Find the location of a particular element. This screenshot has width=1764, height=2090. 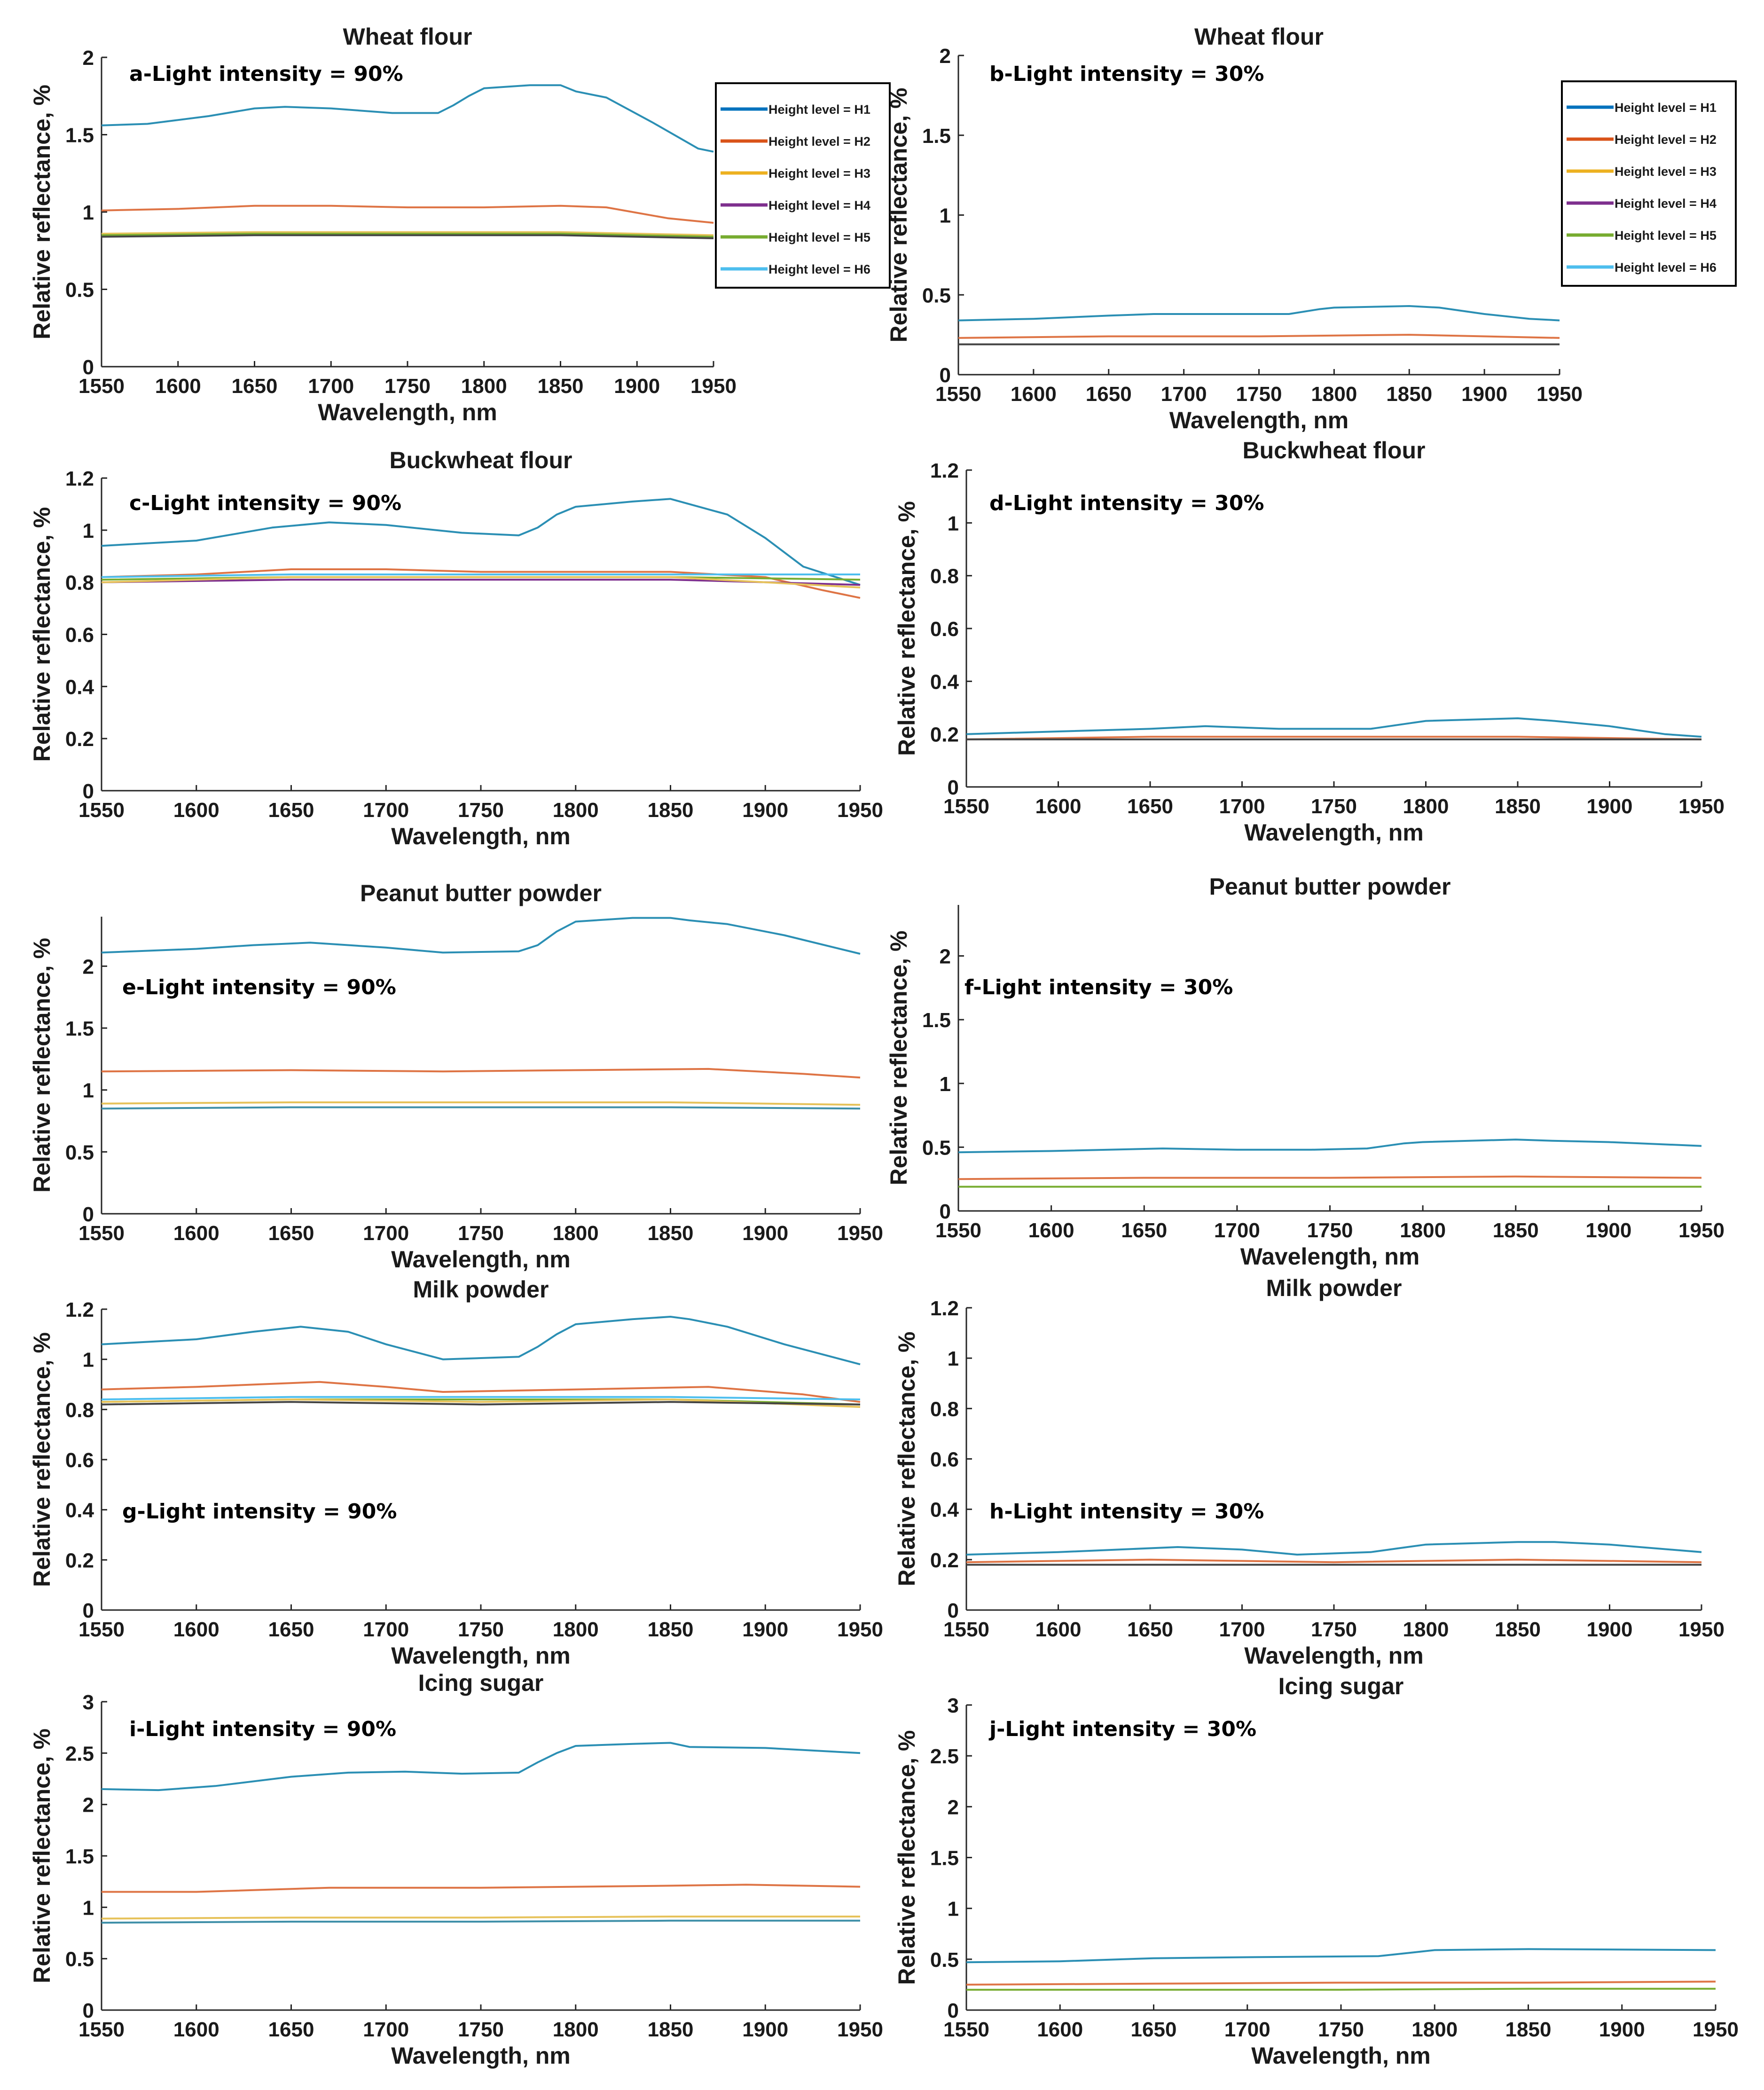

y-tick-label: 0.8 is located at coordinates (79, 583).